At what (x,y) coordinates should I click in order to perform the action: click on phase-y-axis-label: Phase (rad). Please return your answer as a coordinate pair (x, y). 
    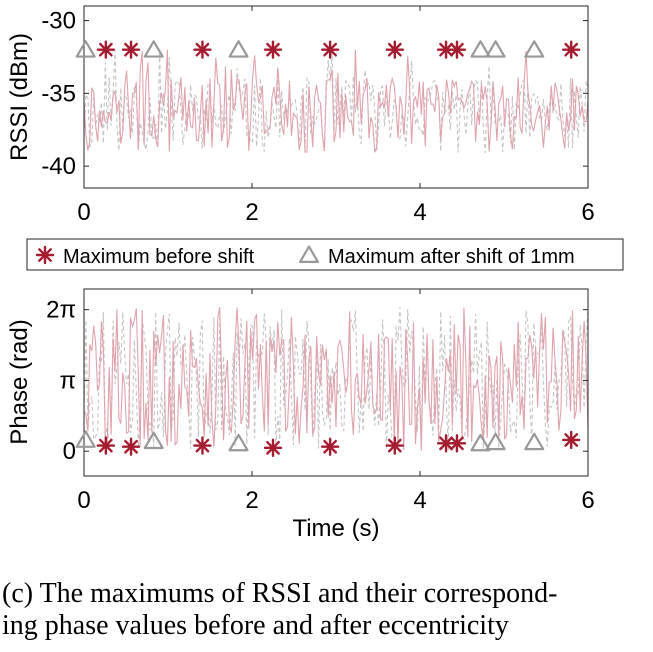
    Looking at the image, I should click on (19, 381).